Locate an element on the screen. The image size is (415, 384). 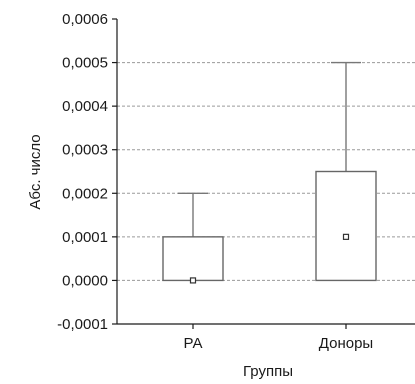
y-tick-label: 0,0003 is located at coordinates (85, 150).